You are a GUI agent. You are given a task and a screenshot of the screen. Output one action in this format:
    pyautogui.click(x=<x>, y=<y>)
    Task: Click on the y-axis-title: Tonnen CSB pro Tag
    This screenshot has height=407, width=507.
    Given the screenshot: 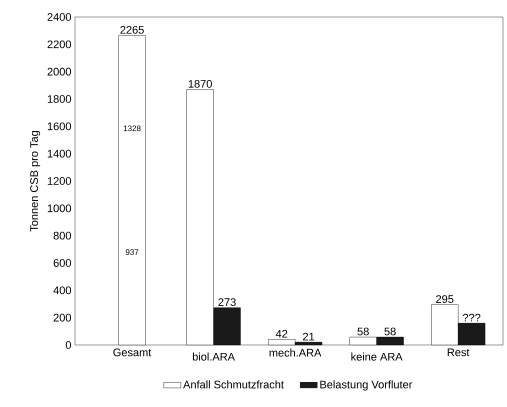 What is the action you would take?
    pyautogui.click(x=35, y=181)
    